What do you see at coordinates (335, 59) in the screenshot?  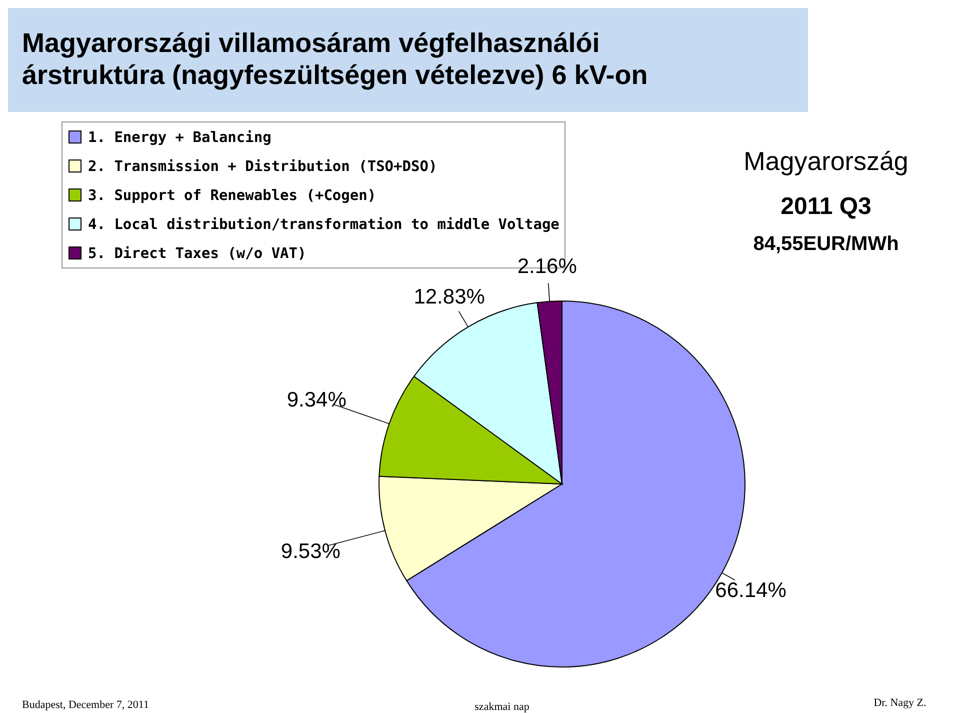 I see `chart-title: Magyarországi villamosáram végfelhasználói árstruktúra (nagyfeszültségen vételezve) 6 kV-on` at bounding box center [335, 59].